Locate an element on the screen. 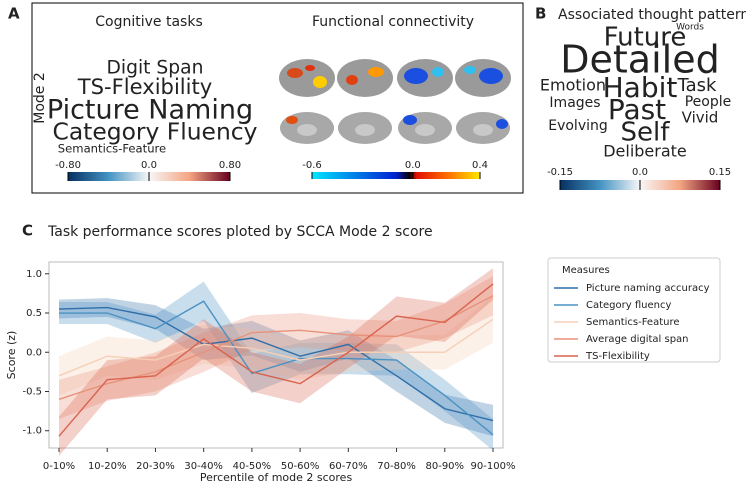 Image resolution: width=746 pixels, height=486 pixels. x-tick-label: 40-50% is located at coordinates (252, 466).